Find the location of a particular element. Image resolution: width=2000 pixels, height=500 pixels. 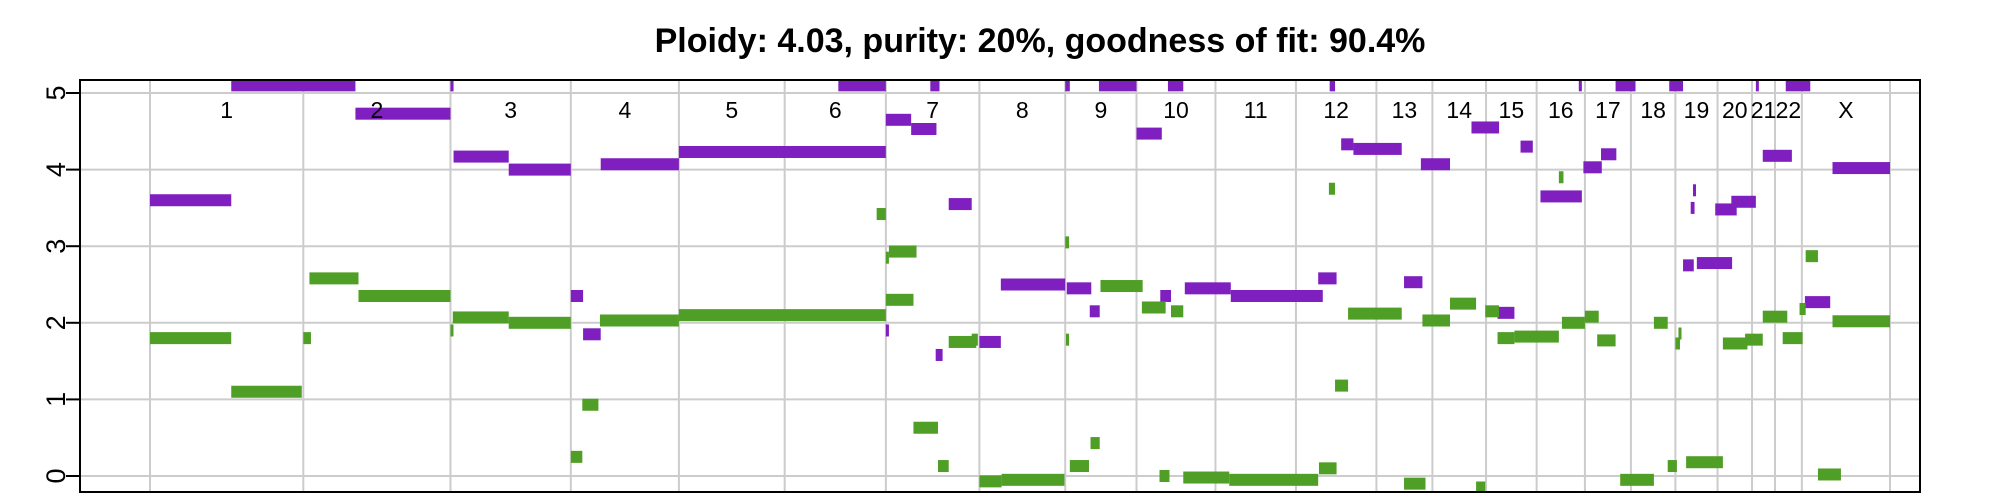

chromosome-label-X: X is located at coordinates (1845, 110).